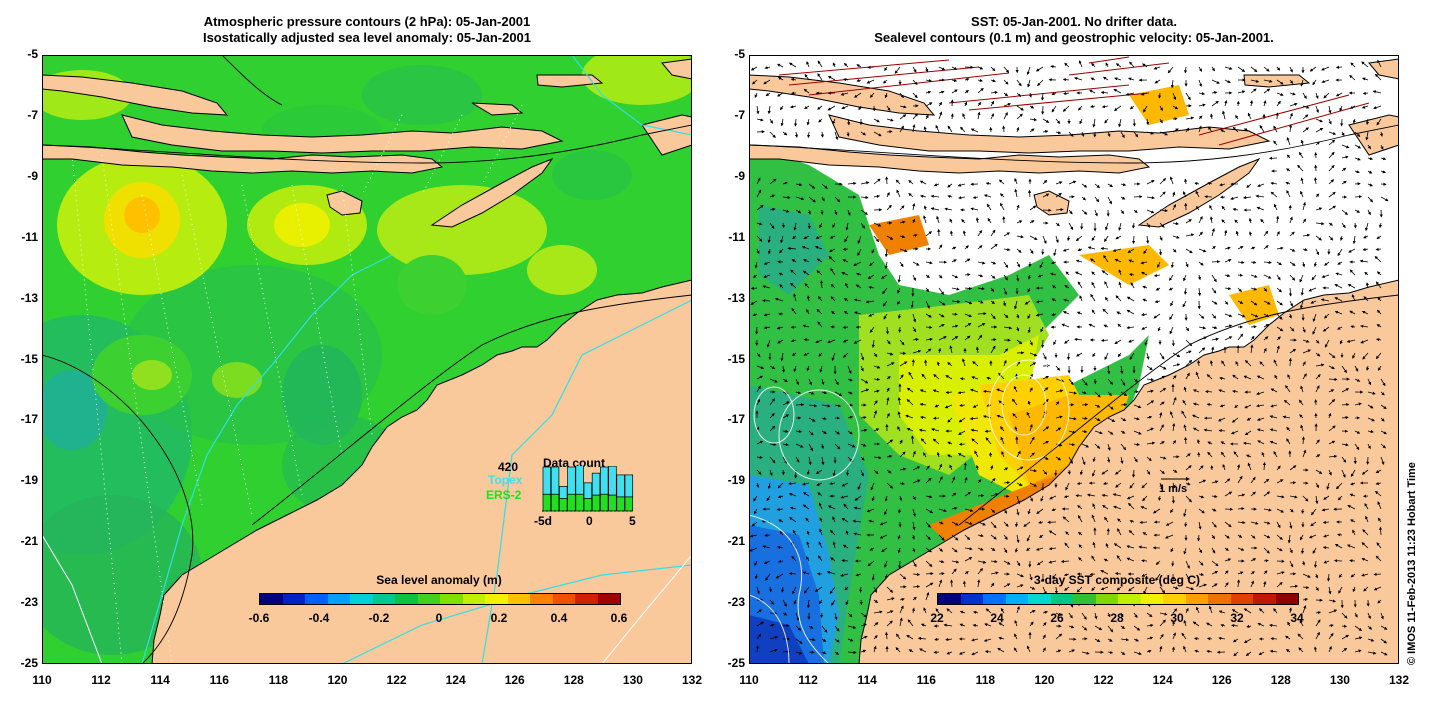  I want to click on right-y-tick-label: -21, so click(736, 541).